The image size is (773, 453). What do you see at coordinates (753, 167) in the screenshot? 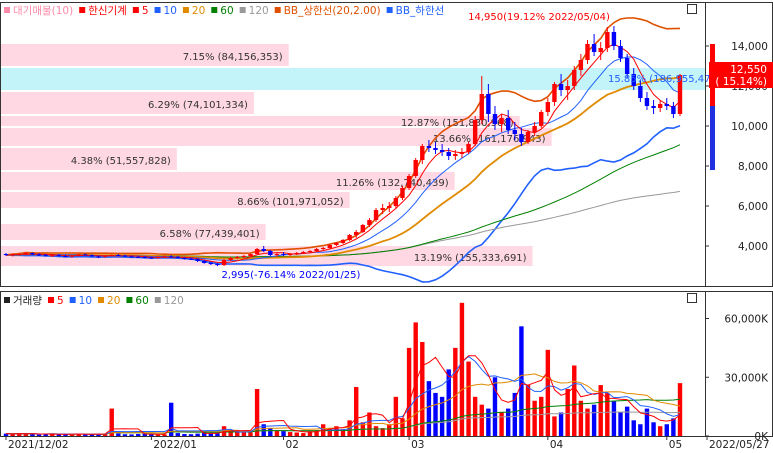
I see `price-tick-label: 8,000` at bounding box center [753, 167].